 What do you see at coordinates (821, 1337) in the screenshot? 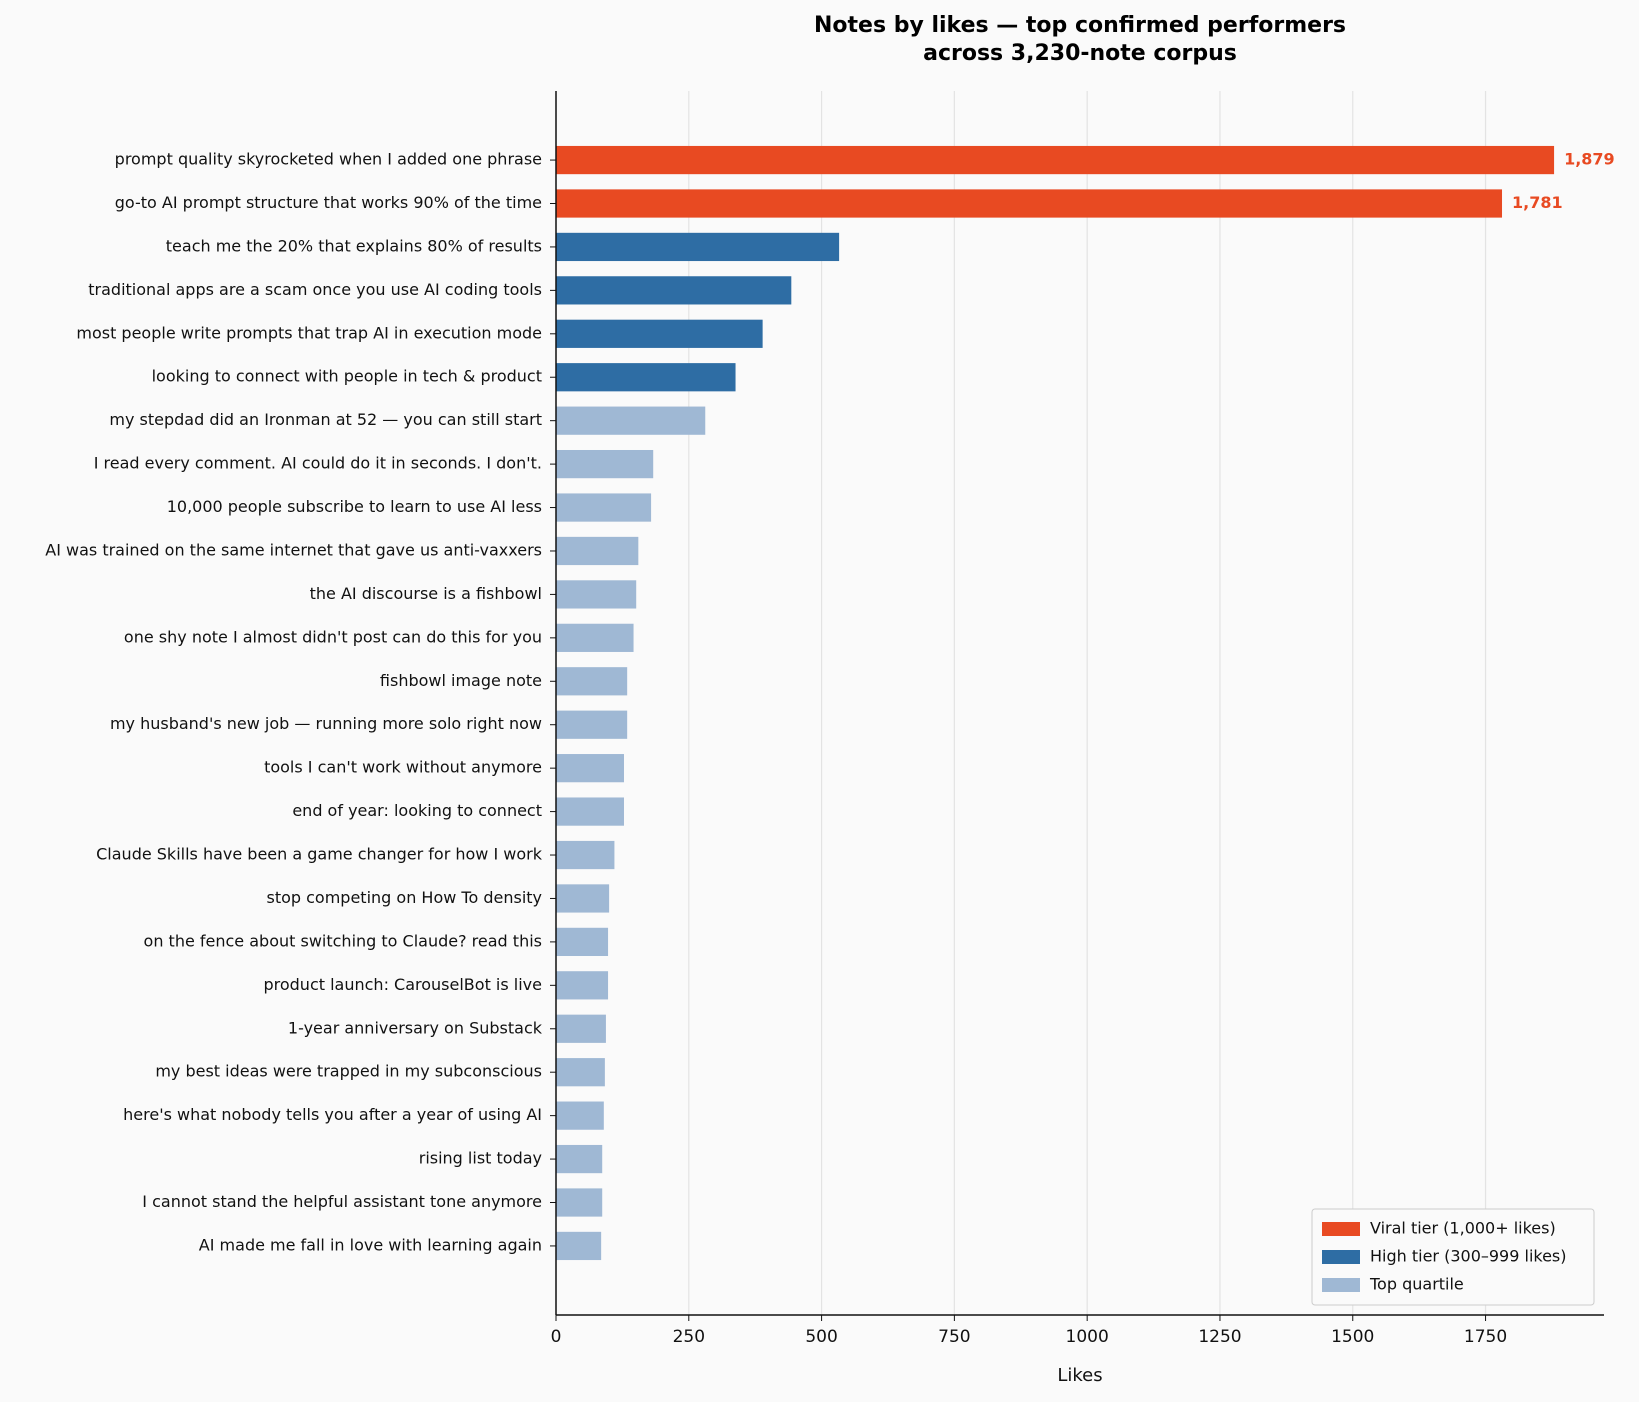
I see `x-tick-label: 500` at bounding box center [821, 1337].